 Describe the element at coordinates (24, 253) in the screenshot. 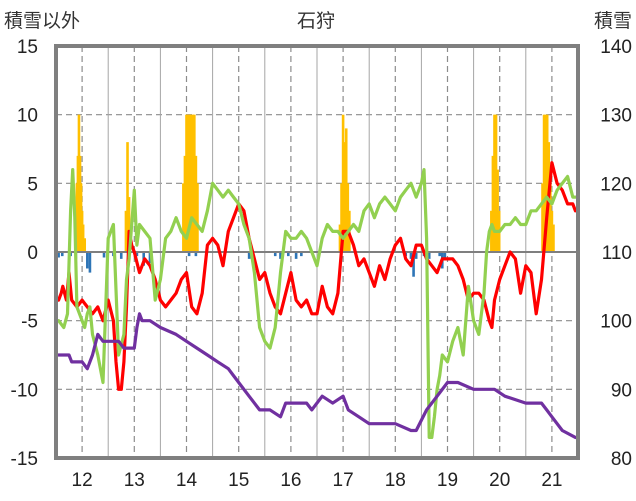

I see `left-axis-ticks: 15 10 5 0 -5 -10 -15` at that location.